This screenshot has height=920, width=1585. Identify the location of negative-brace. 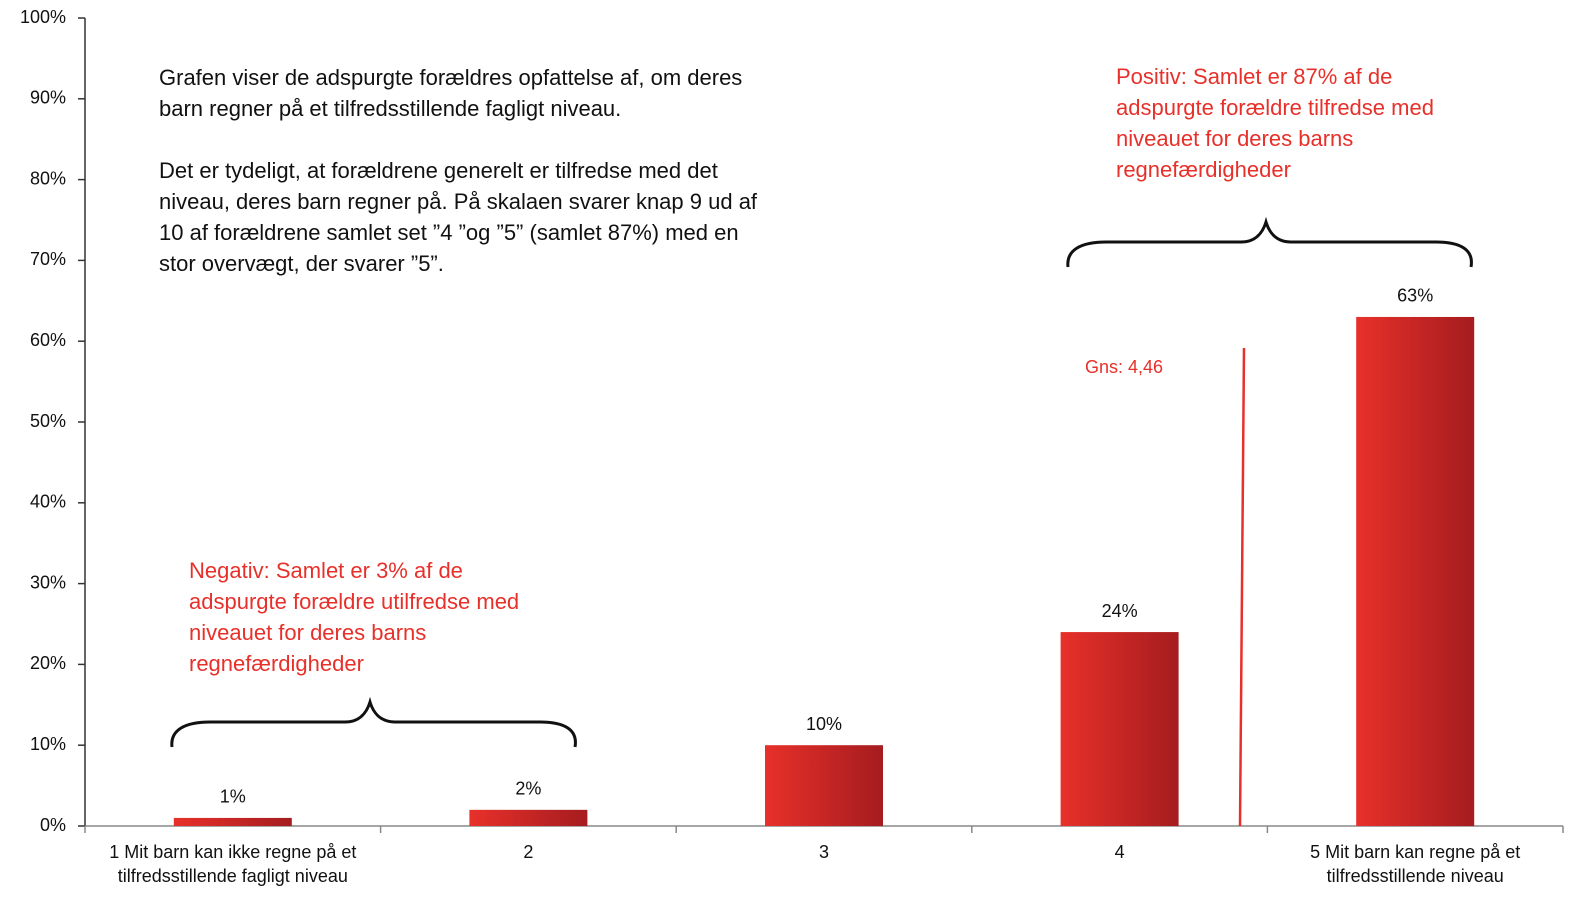
(373, 722).